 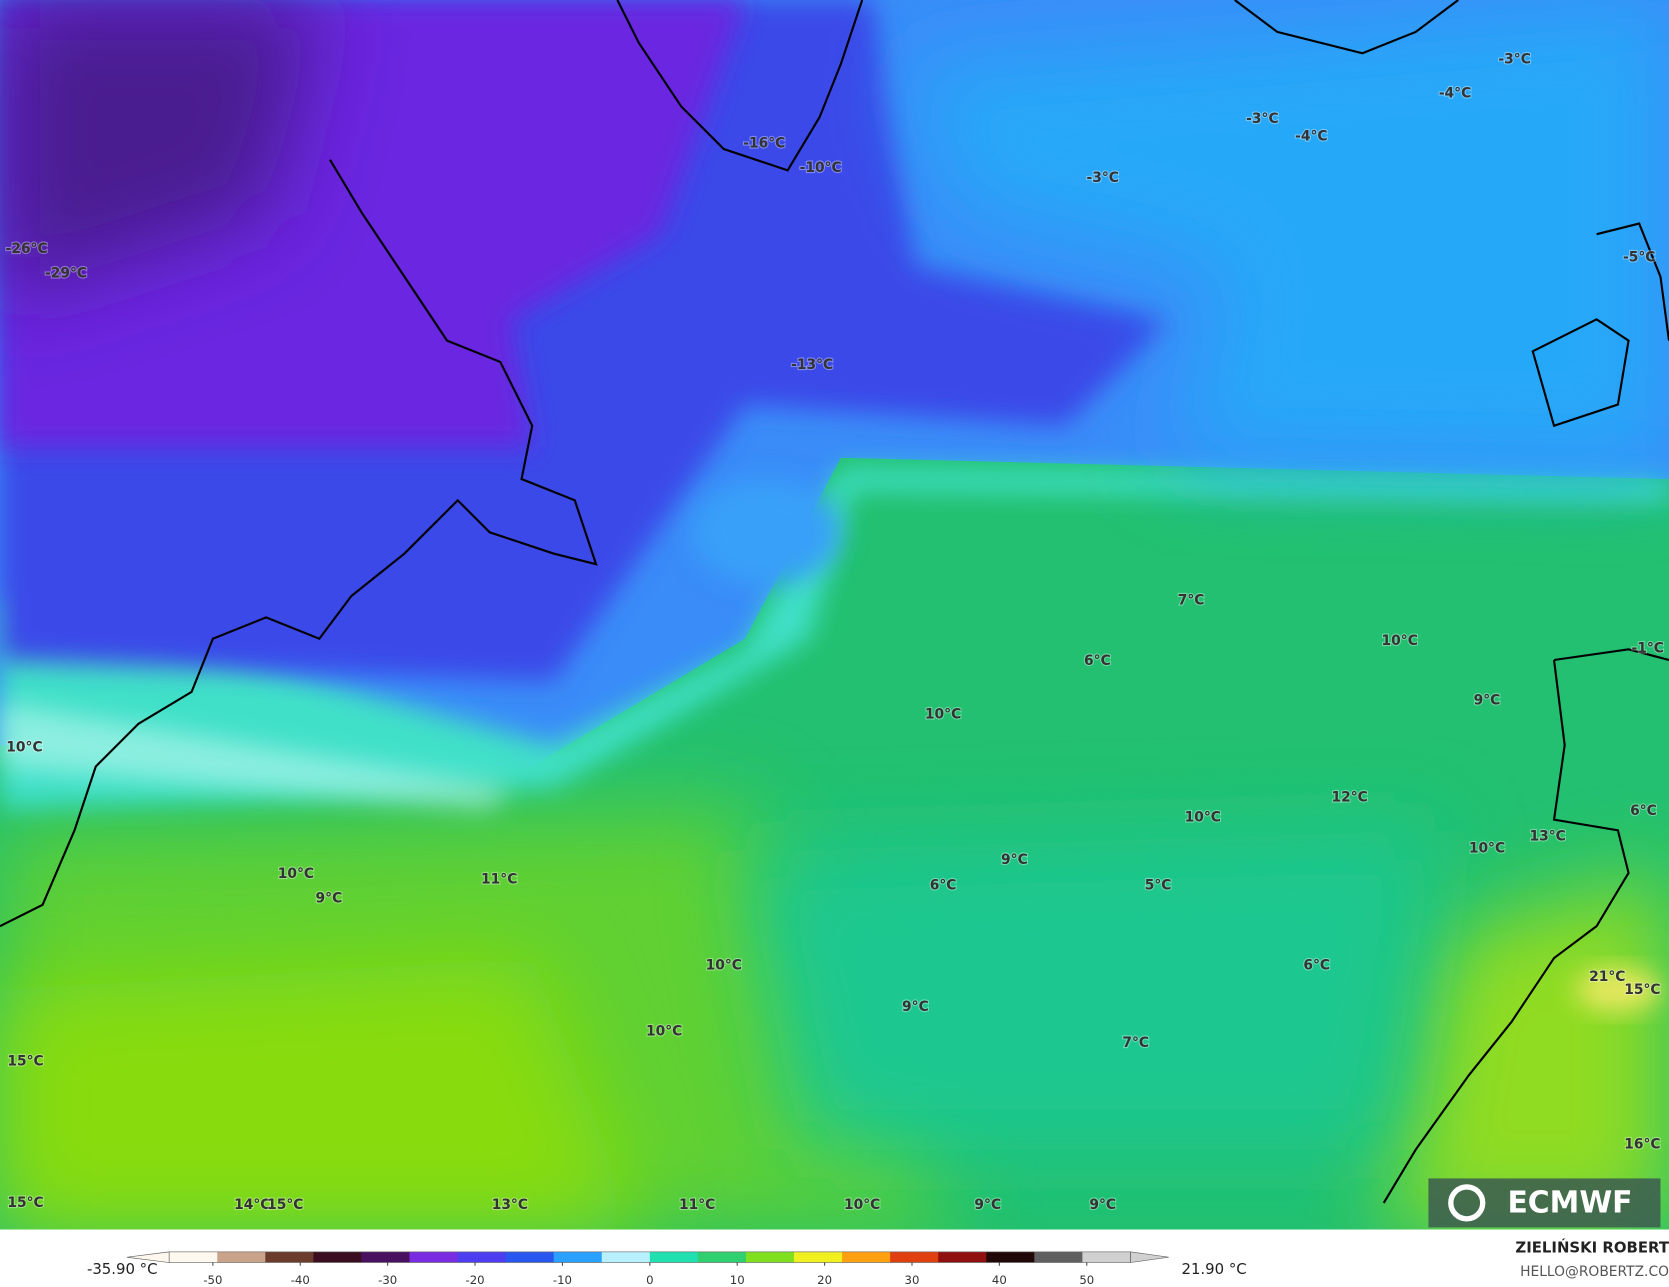 I want to click on colorbar-tick-label: -10, so click(x=562, y=1280).